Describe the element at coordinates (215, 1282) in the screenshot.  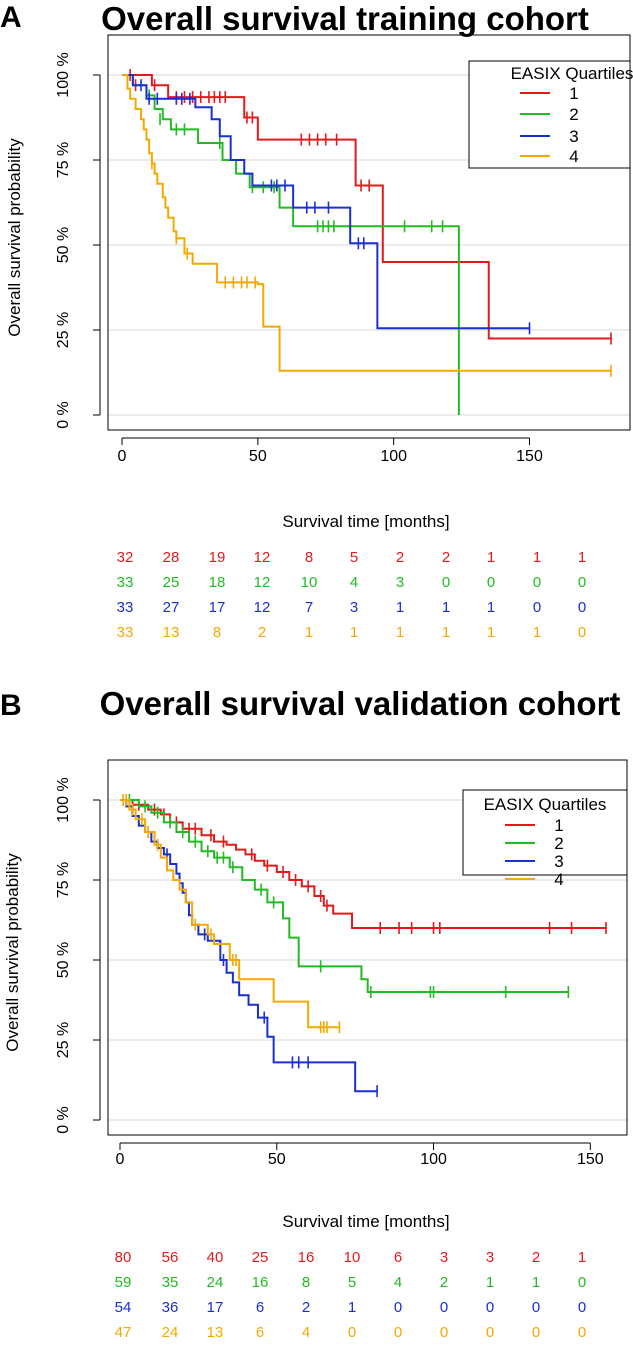
I see `risk-count: 24` at that location.